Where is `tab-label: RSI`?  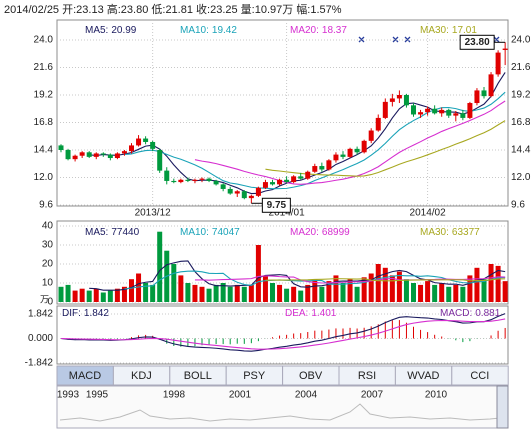
tab-label: RSI is located at coordinates (367, 376).